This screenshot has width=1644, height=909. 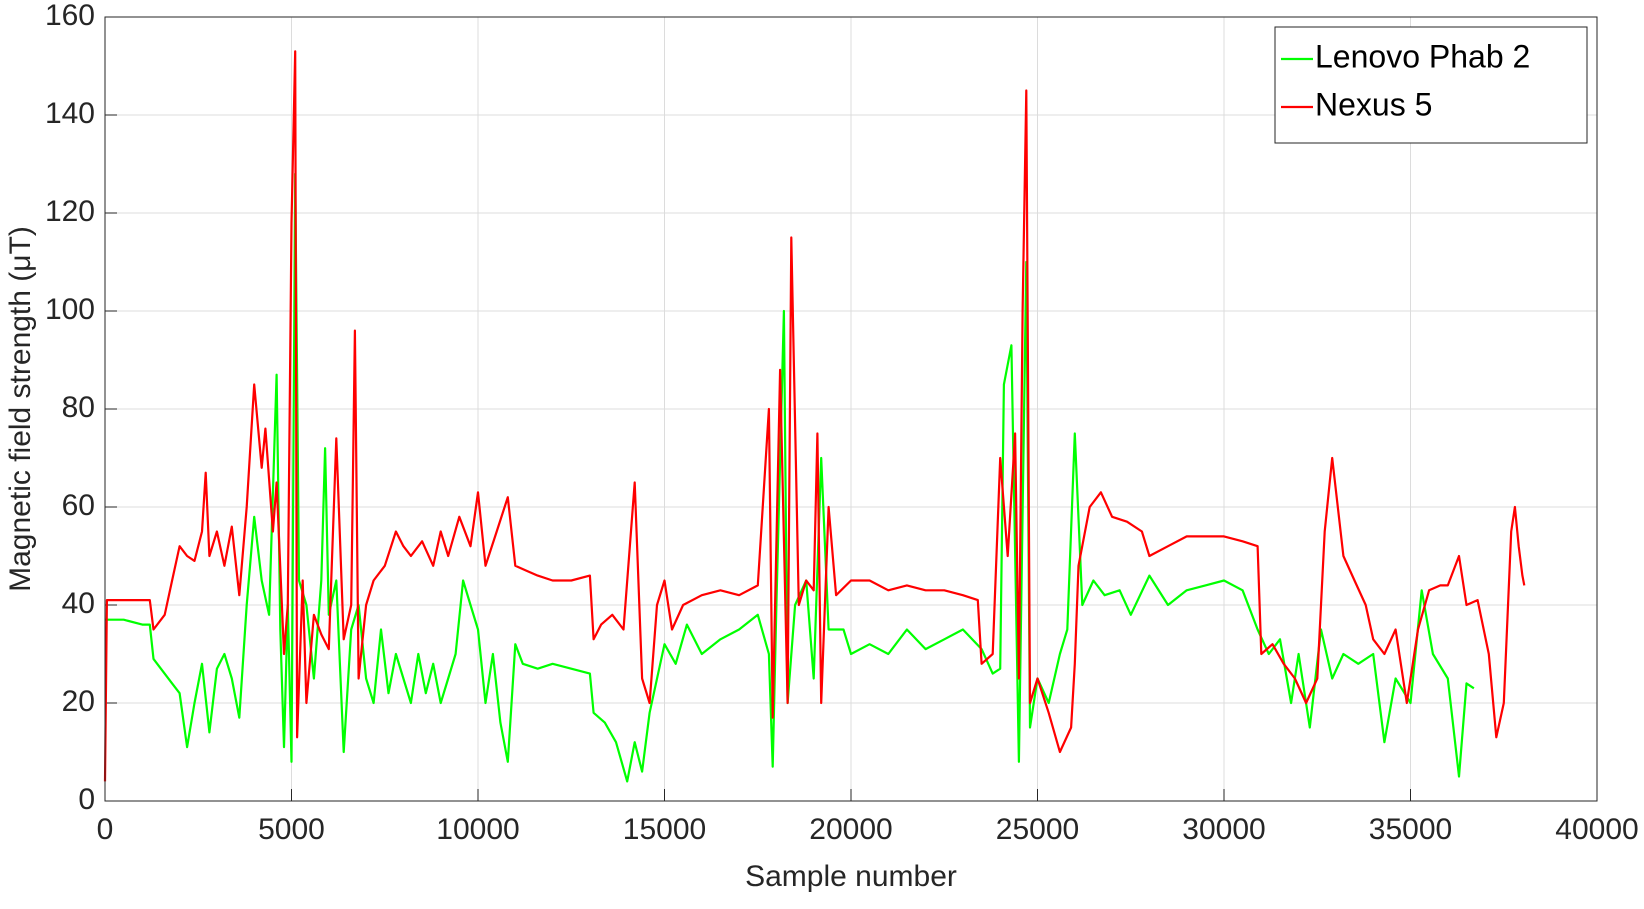 I want to click on x-tick-label: 35000, so click(x=1410, y=829).